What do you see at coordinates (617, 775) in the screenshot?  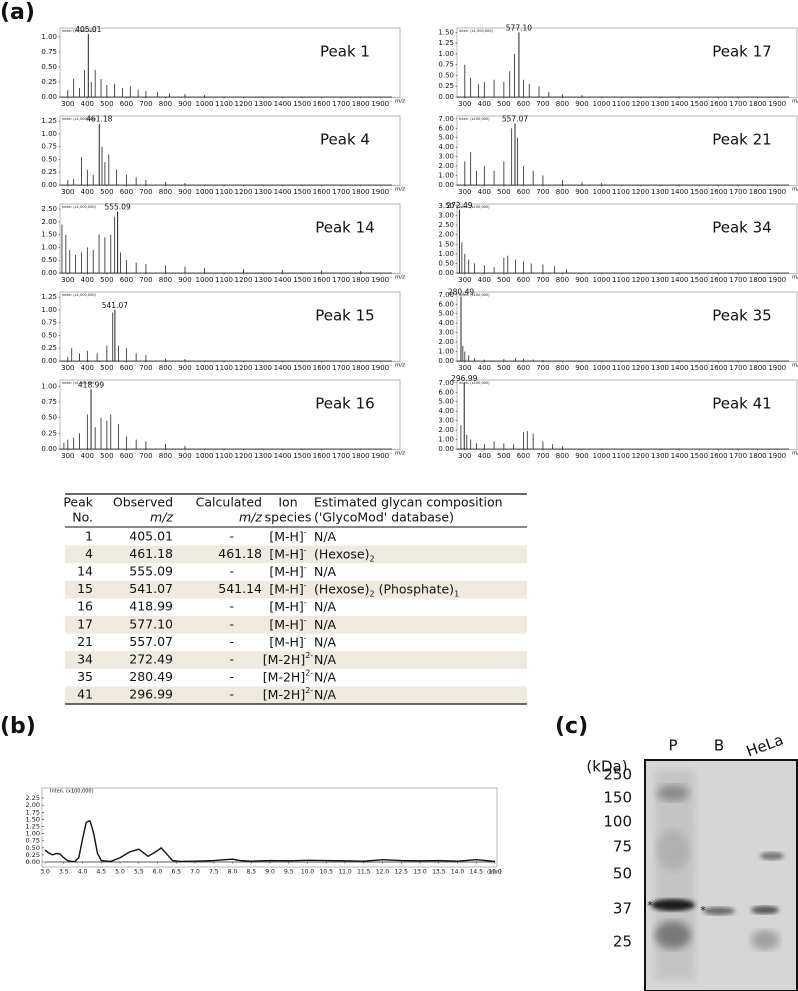 I see `marker-label: 250` at bounding box center [617, 775].